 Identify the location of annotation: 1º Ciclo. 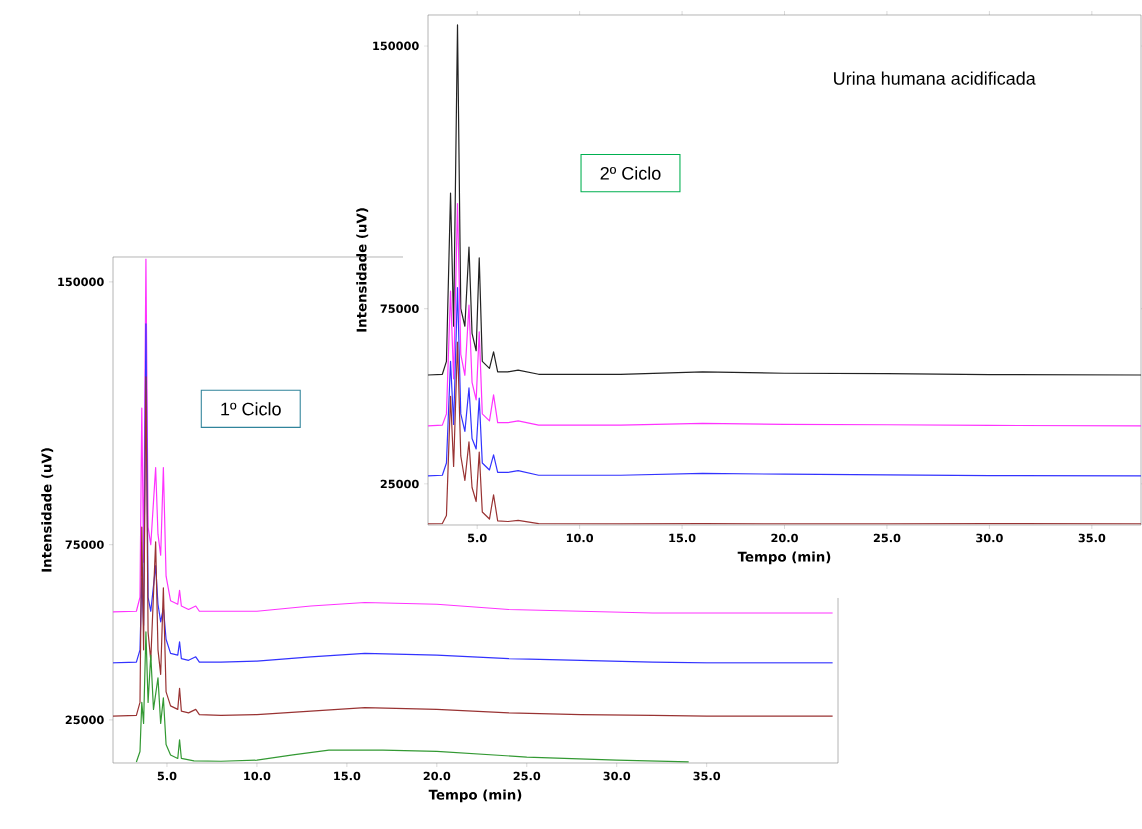
(251, 409).